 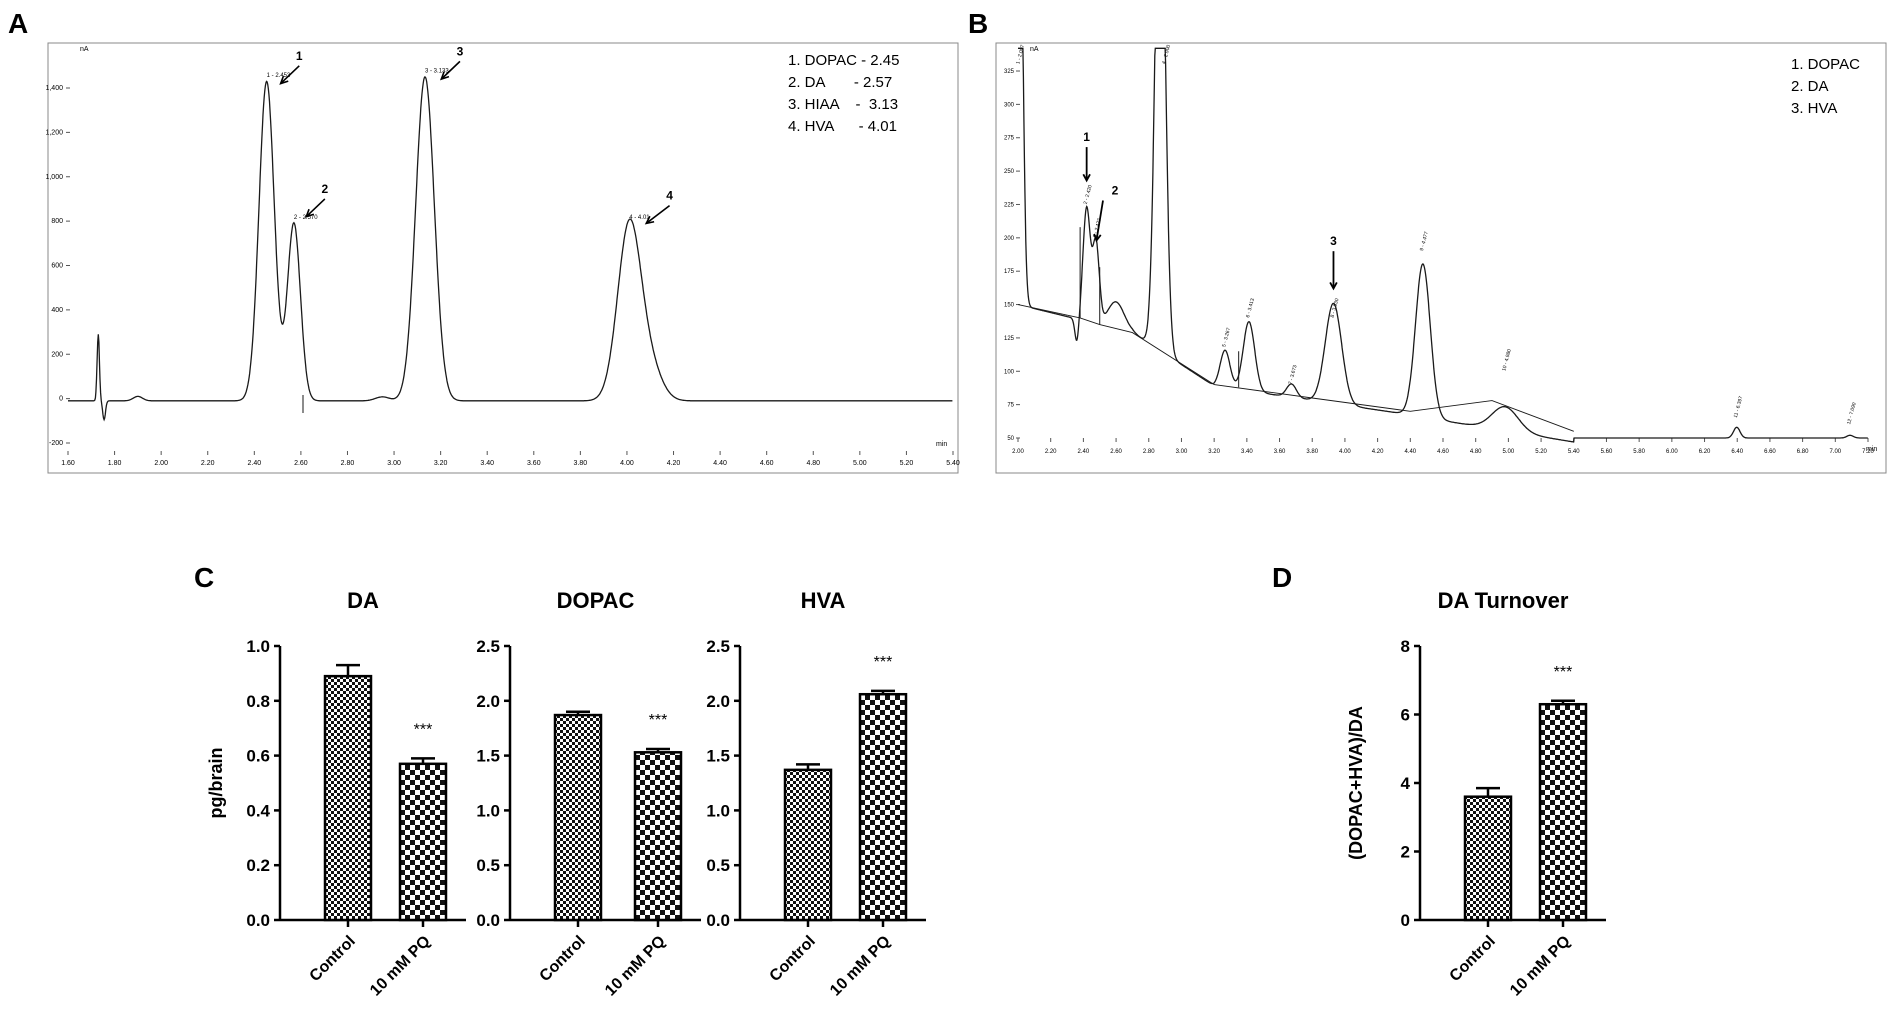 I want to click on y-tick-label: 6, so click(x=1405, y=715).